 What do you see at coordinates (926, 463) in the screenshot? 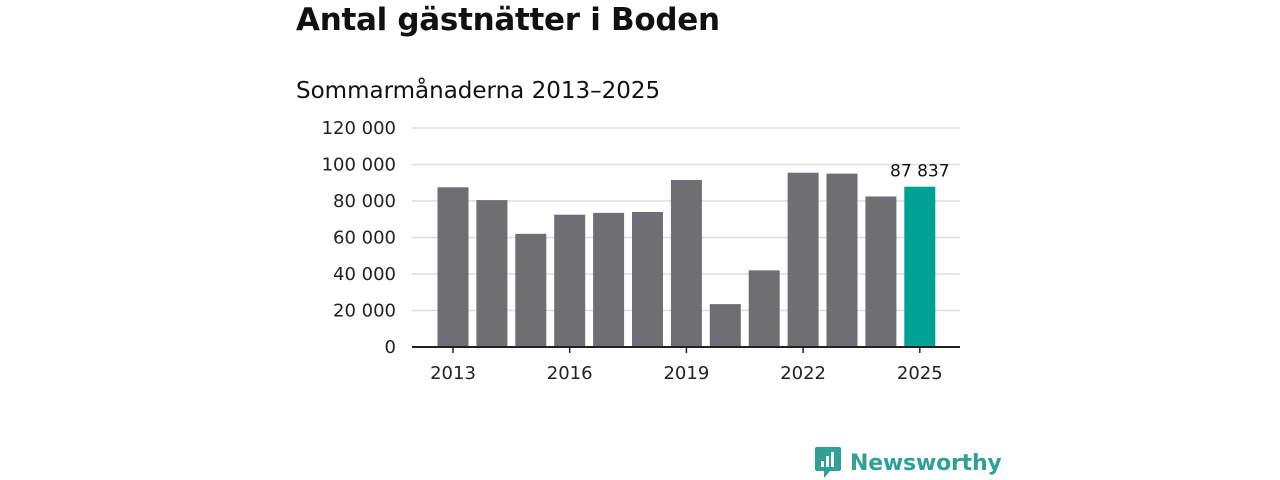
I see `brand-name: Newsworthy` at bounding box center [926, 463].